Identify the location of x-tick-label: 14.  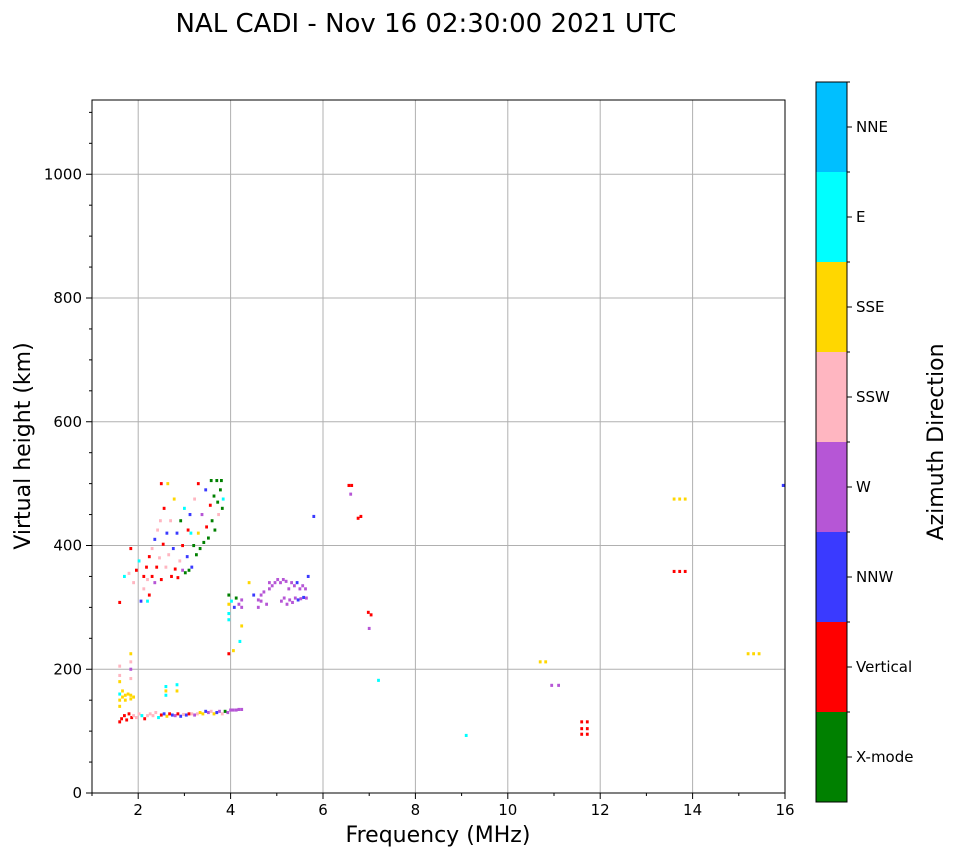
(692, 810).